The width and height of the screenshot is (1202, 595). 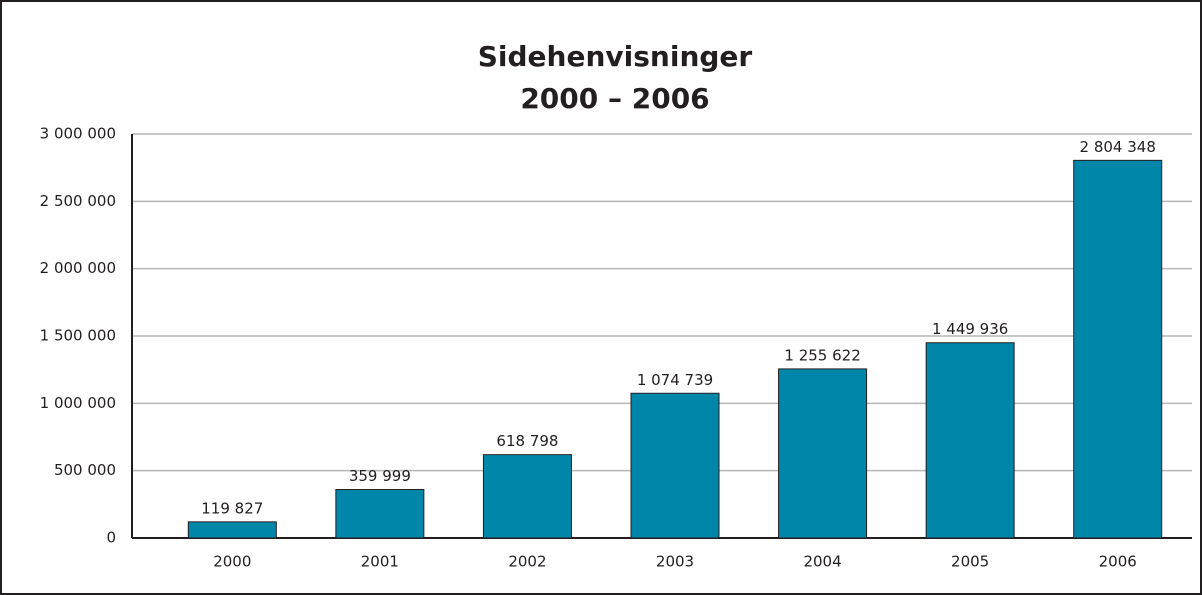 I want to click on value-label: 1 449 936, so click(x=970, y=329).